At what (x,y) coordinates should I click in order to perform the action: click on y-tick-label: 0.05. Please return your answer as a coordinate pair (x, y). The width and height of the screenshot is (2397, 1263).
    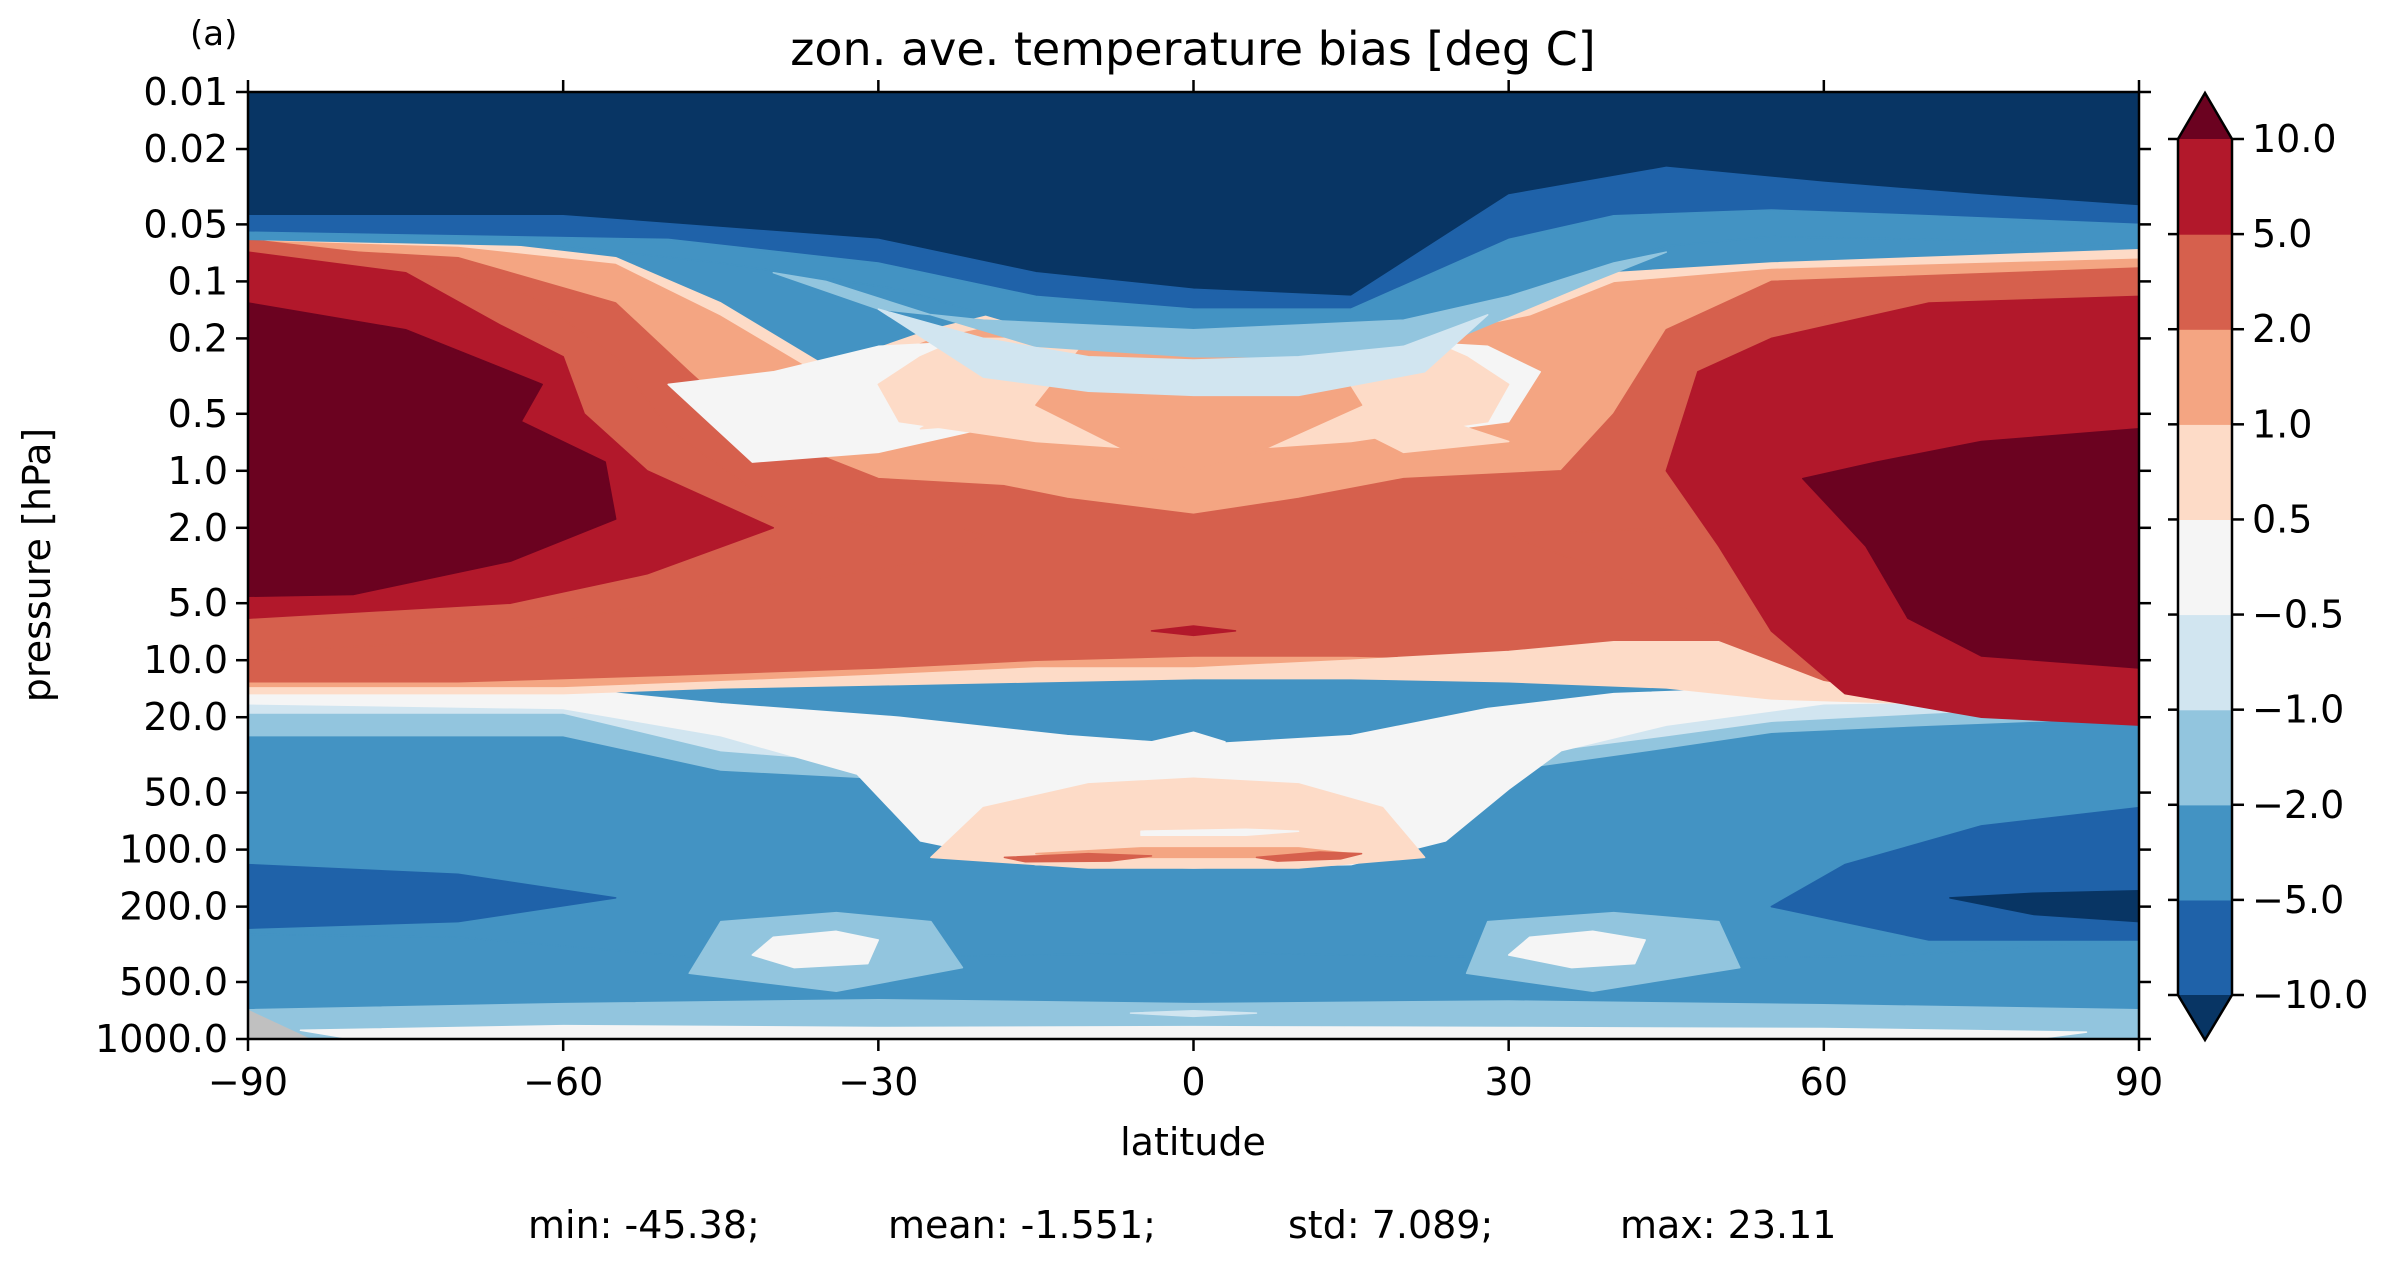
    Looking at the image, I should click on (185, 224).